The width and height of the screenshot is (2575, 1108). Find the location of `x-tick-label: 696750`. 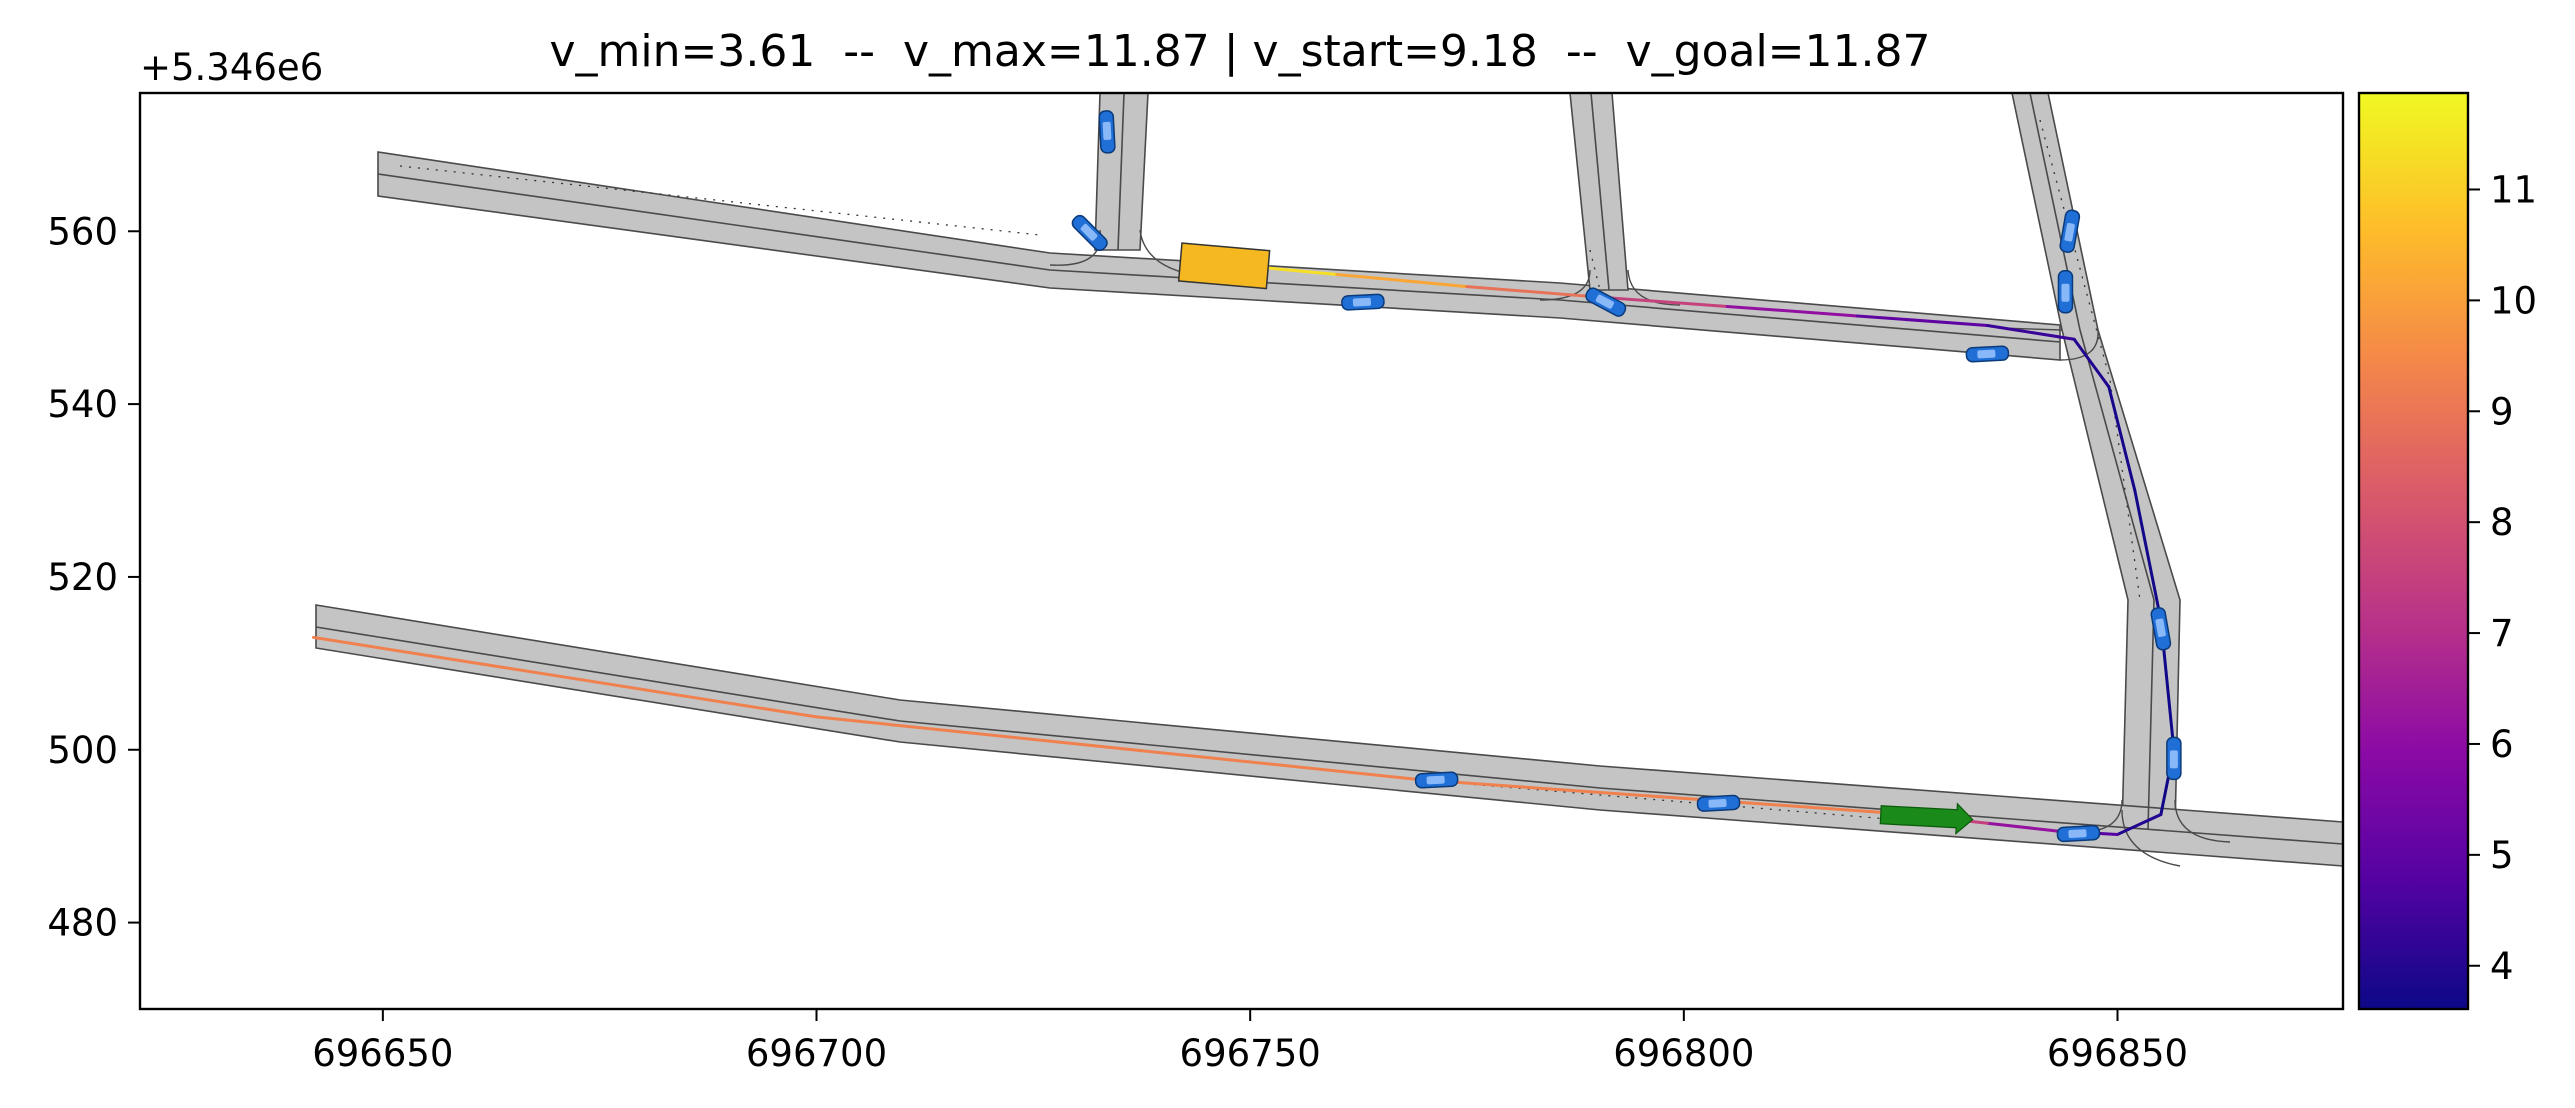

x-tick-label: 696750 is located at coordinates (1250, 1053).